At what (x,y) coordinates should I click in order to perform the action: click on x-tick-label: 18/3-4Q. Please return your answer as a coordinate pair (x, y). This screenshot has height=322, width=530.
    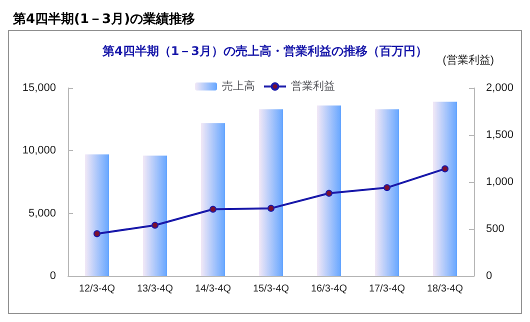
    Looking at the image, I should click on (445, 289).